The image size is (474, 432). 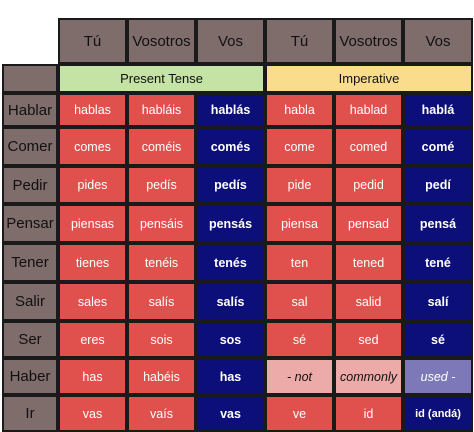 What do you see at coordinates (30, 376) in the screenshot?
I see `verb-row-header: Haber` at bounding box center [30, 376].